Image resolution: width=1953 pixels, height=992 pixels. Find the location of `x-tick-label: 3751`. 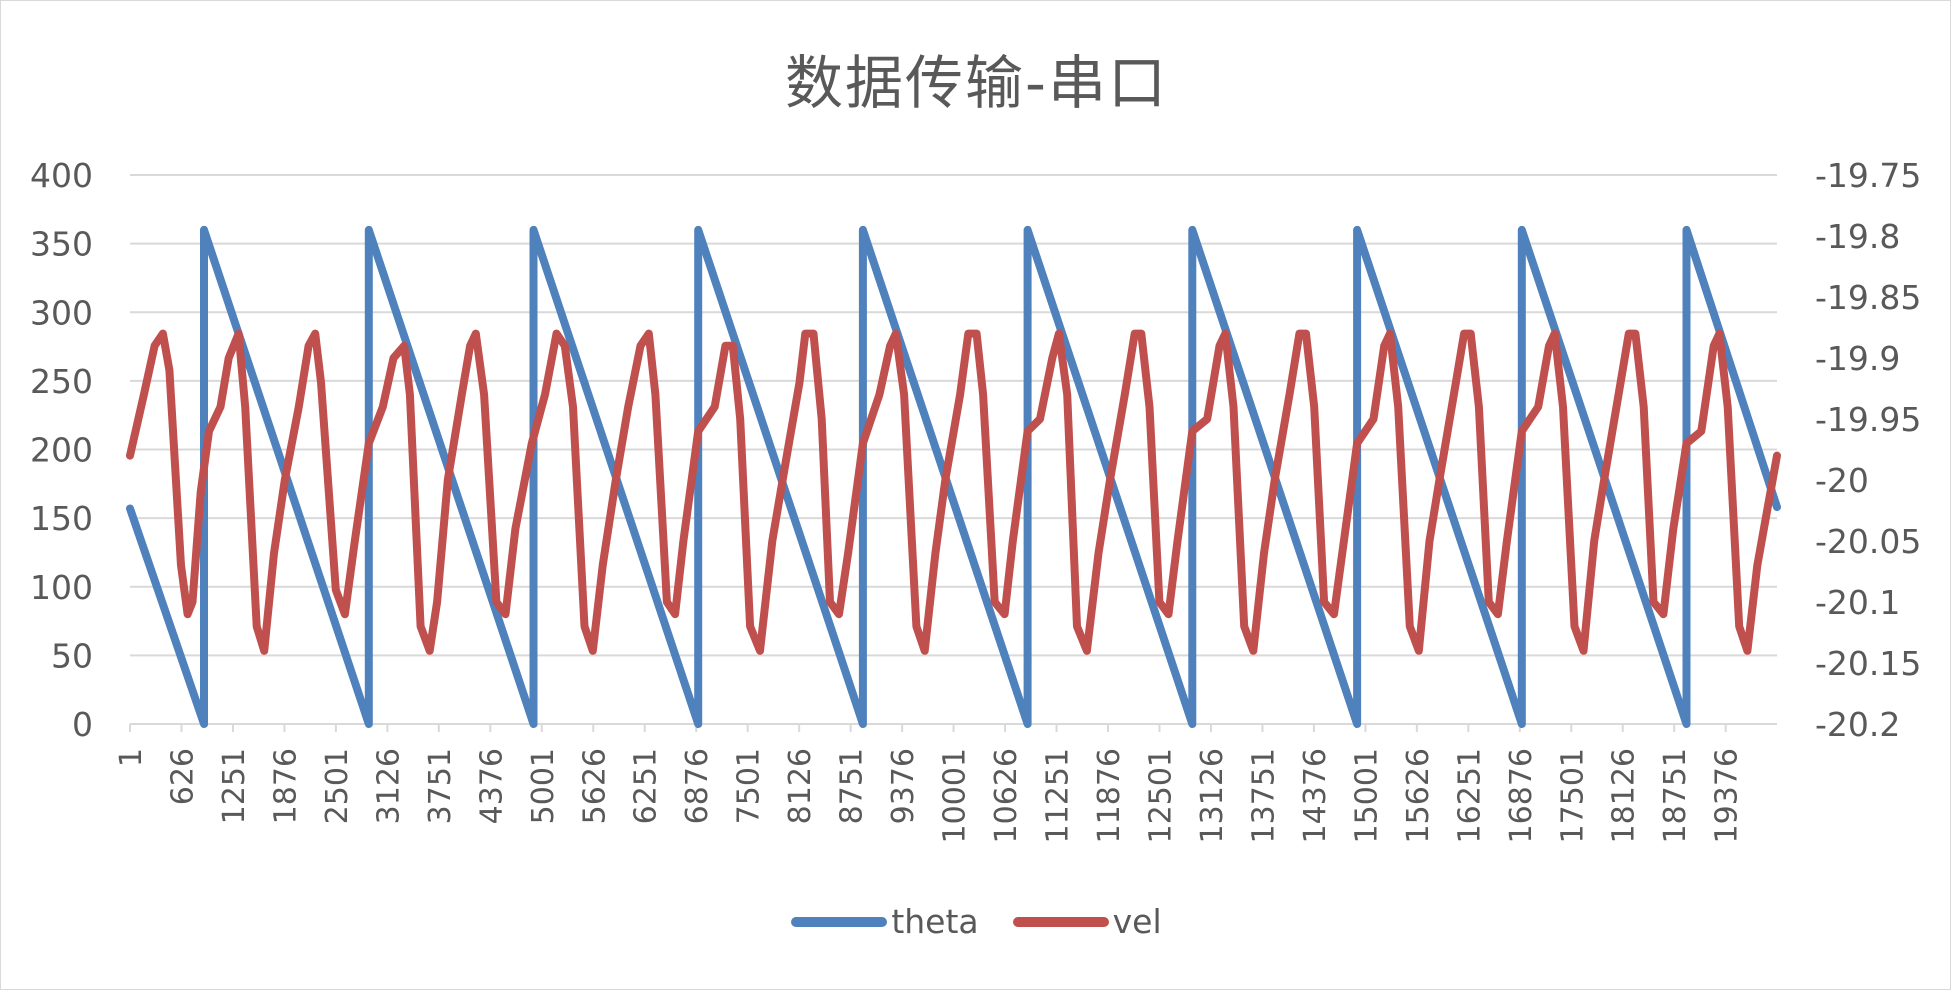

x-tick-label: 3751 is located at coordinates (440, 786).